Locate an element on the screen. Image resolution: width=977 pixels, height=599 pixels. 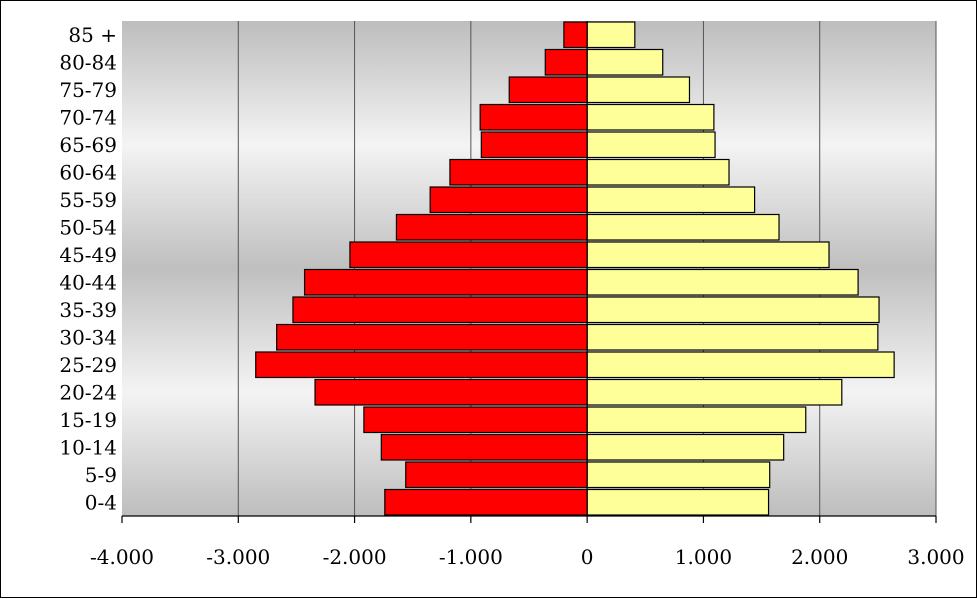
x-tick-label: -1.000 is located at coordinates (471, 557).